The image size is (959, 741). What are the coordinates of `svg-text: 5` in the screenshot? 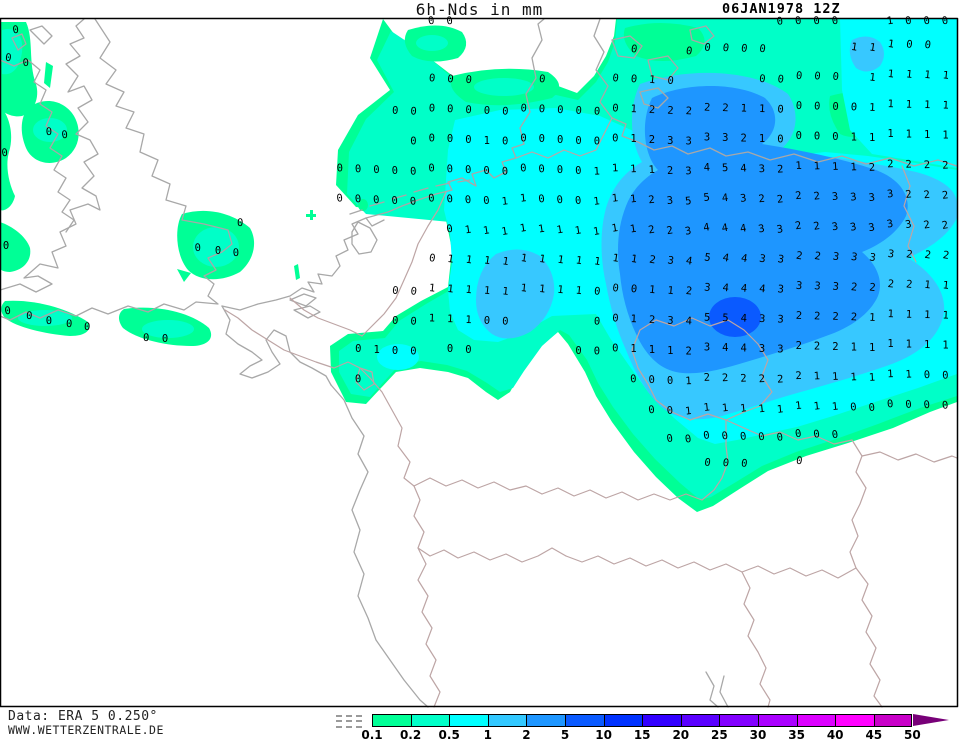 It's located at (689, 201).